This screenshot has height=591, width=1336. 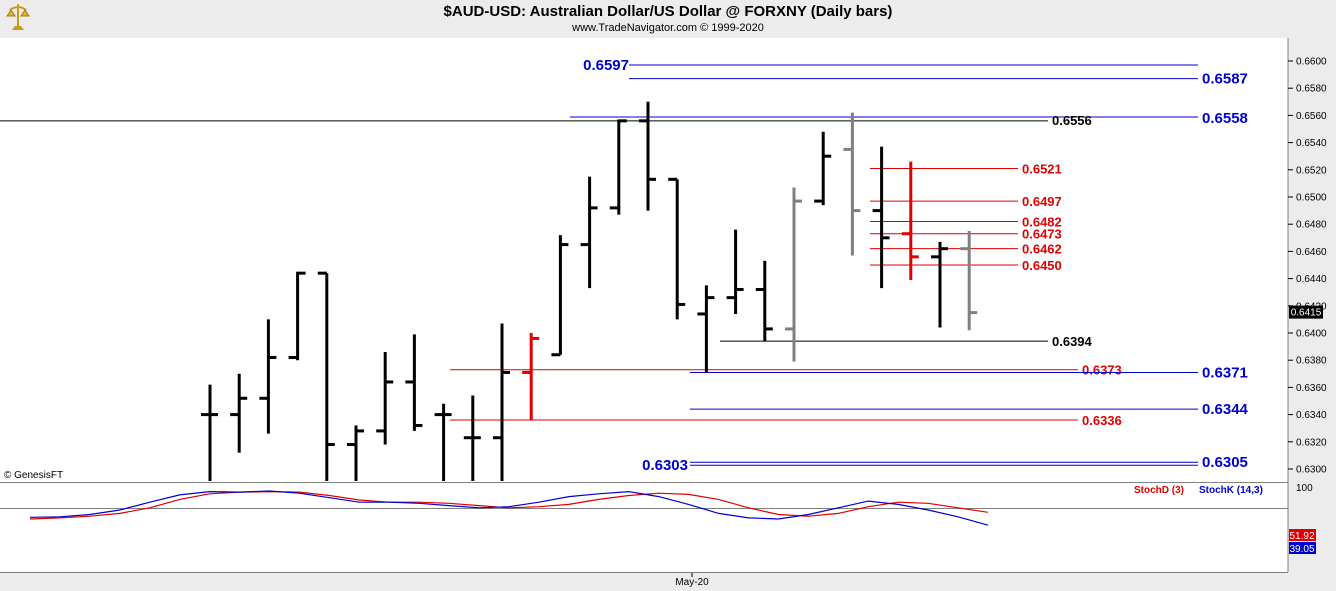 I want to click on date-axis, so click(x=668, y=582).